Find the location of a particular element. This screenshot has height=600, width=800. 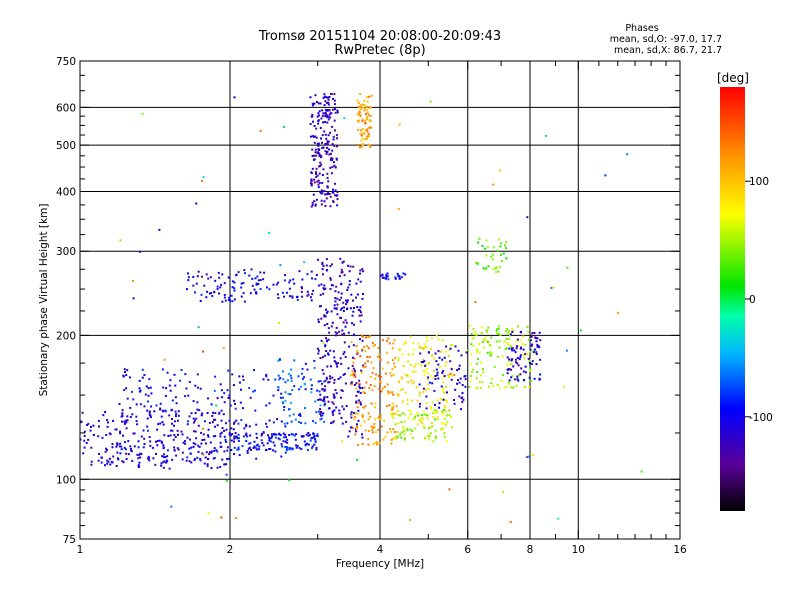

phase-stats-heading: Phases is located at coordinates (641, 28).